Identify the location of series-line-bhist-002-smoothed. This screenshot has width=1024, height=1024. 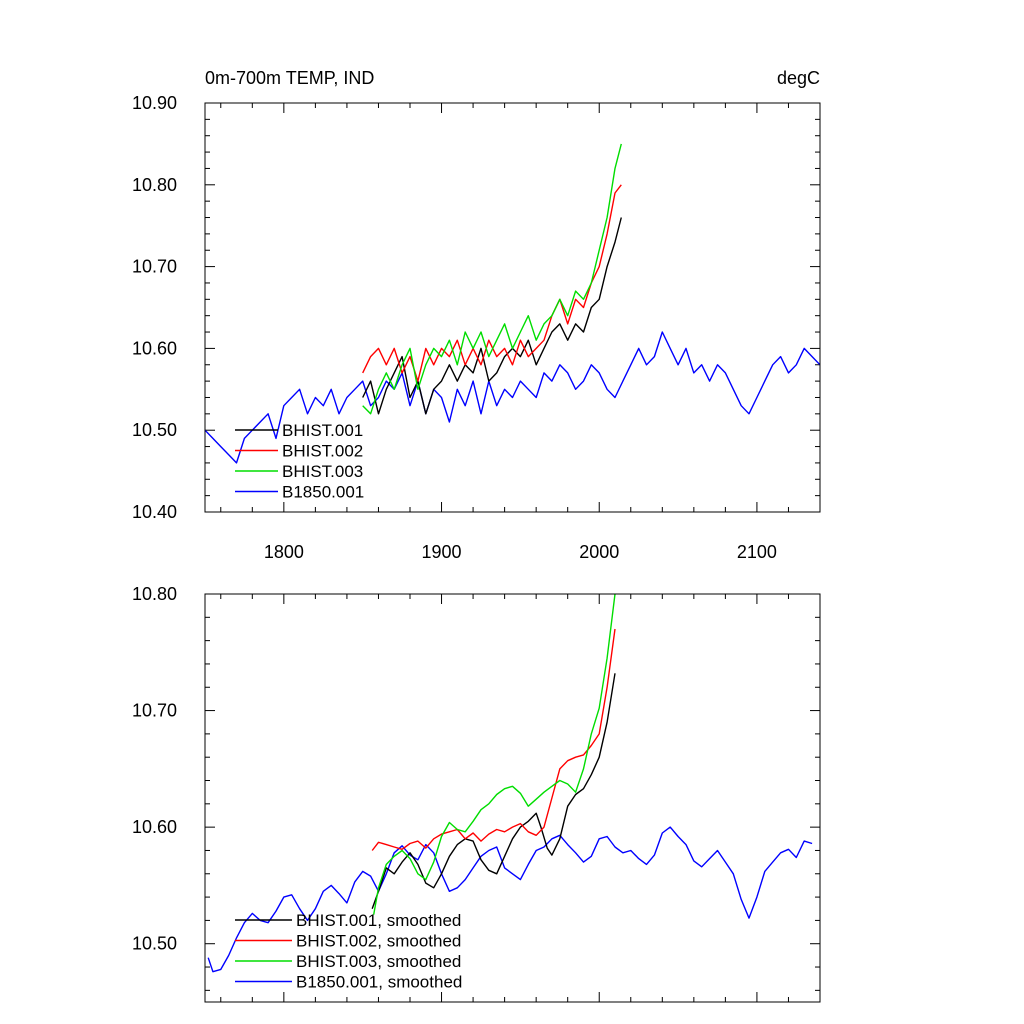
(493, 739).